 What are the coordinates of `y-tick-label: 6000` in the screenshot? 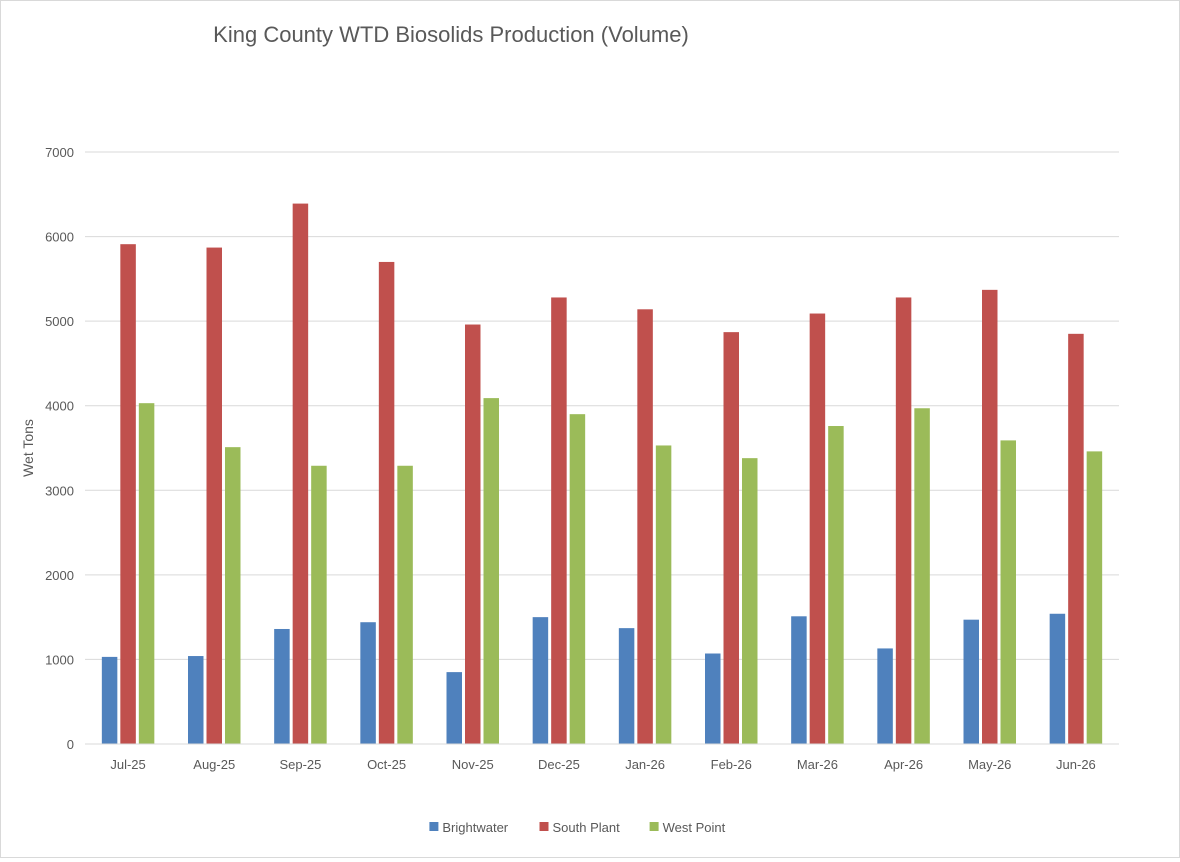 It's located at (59, 237).